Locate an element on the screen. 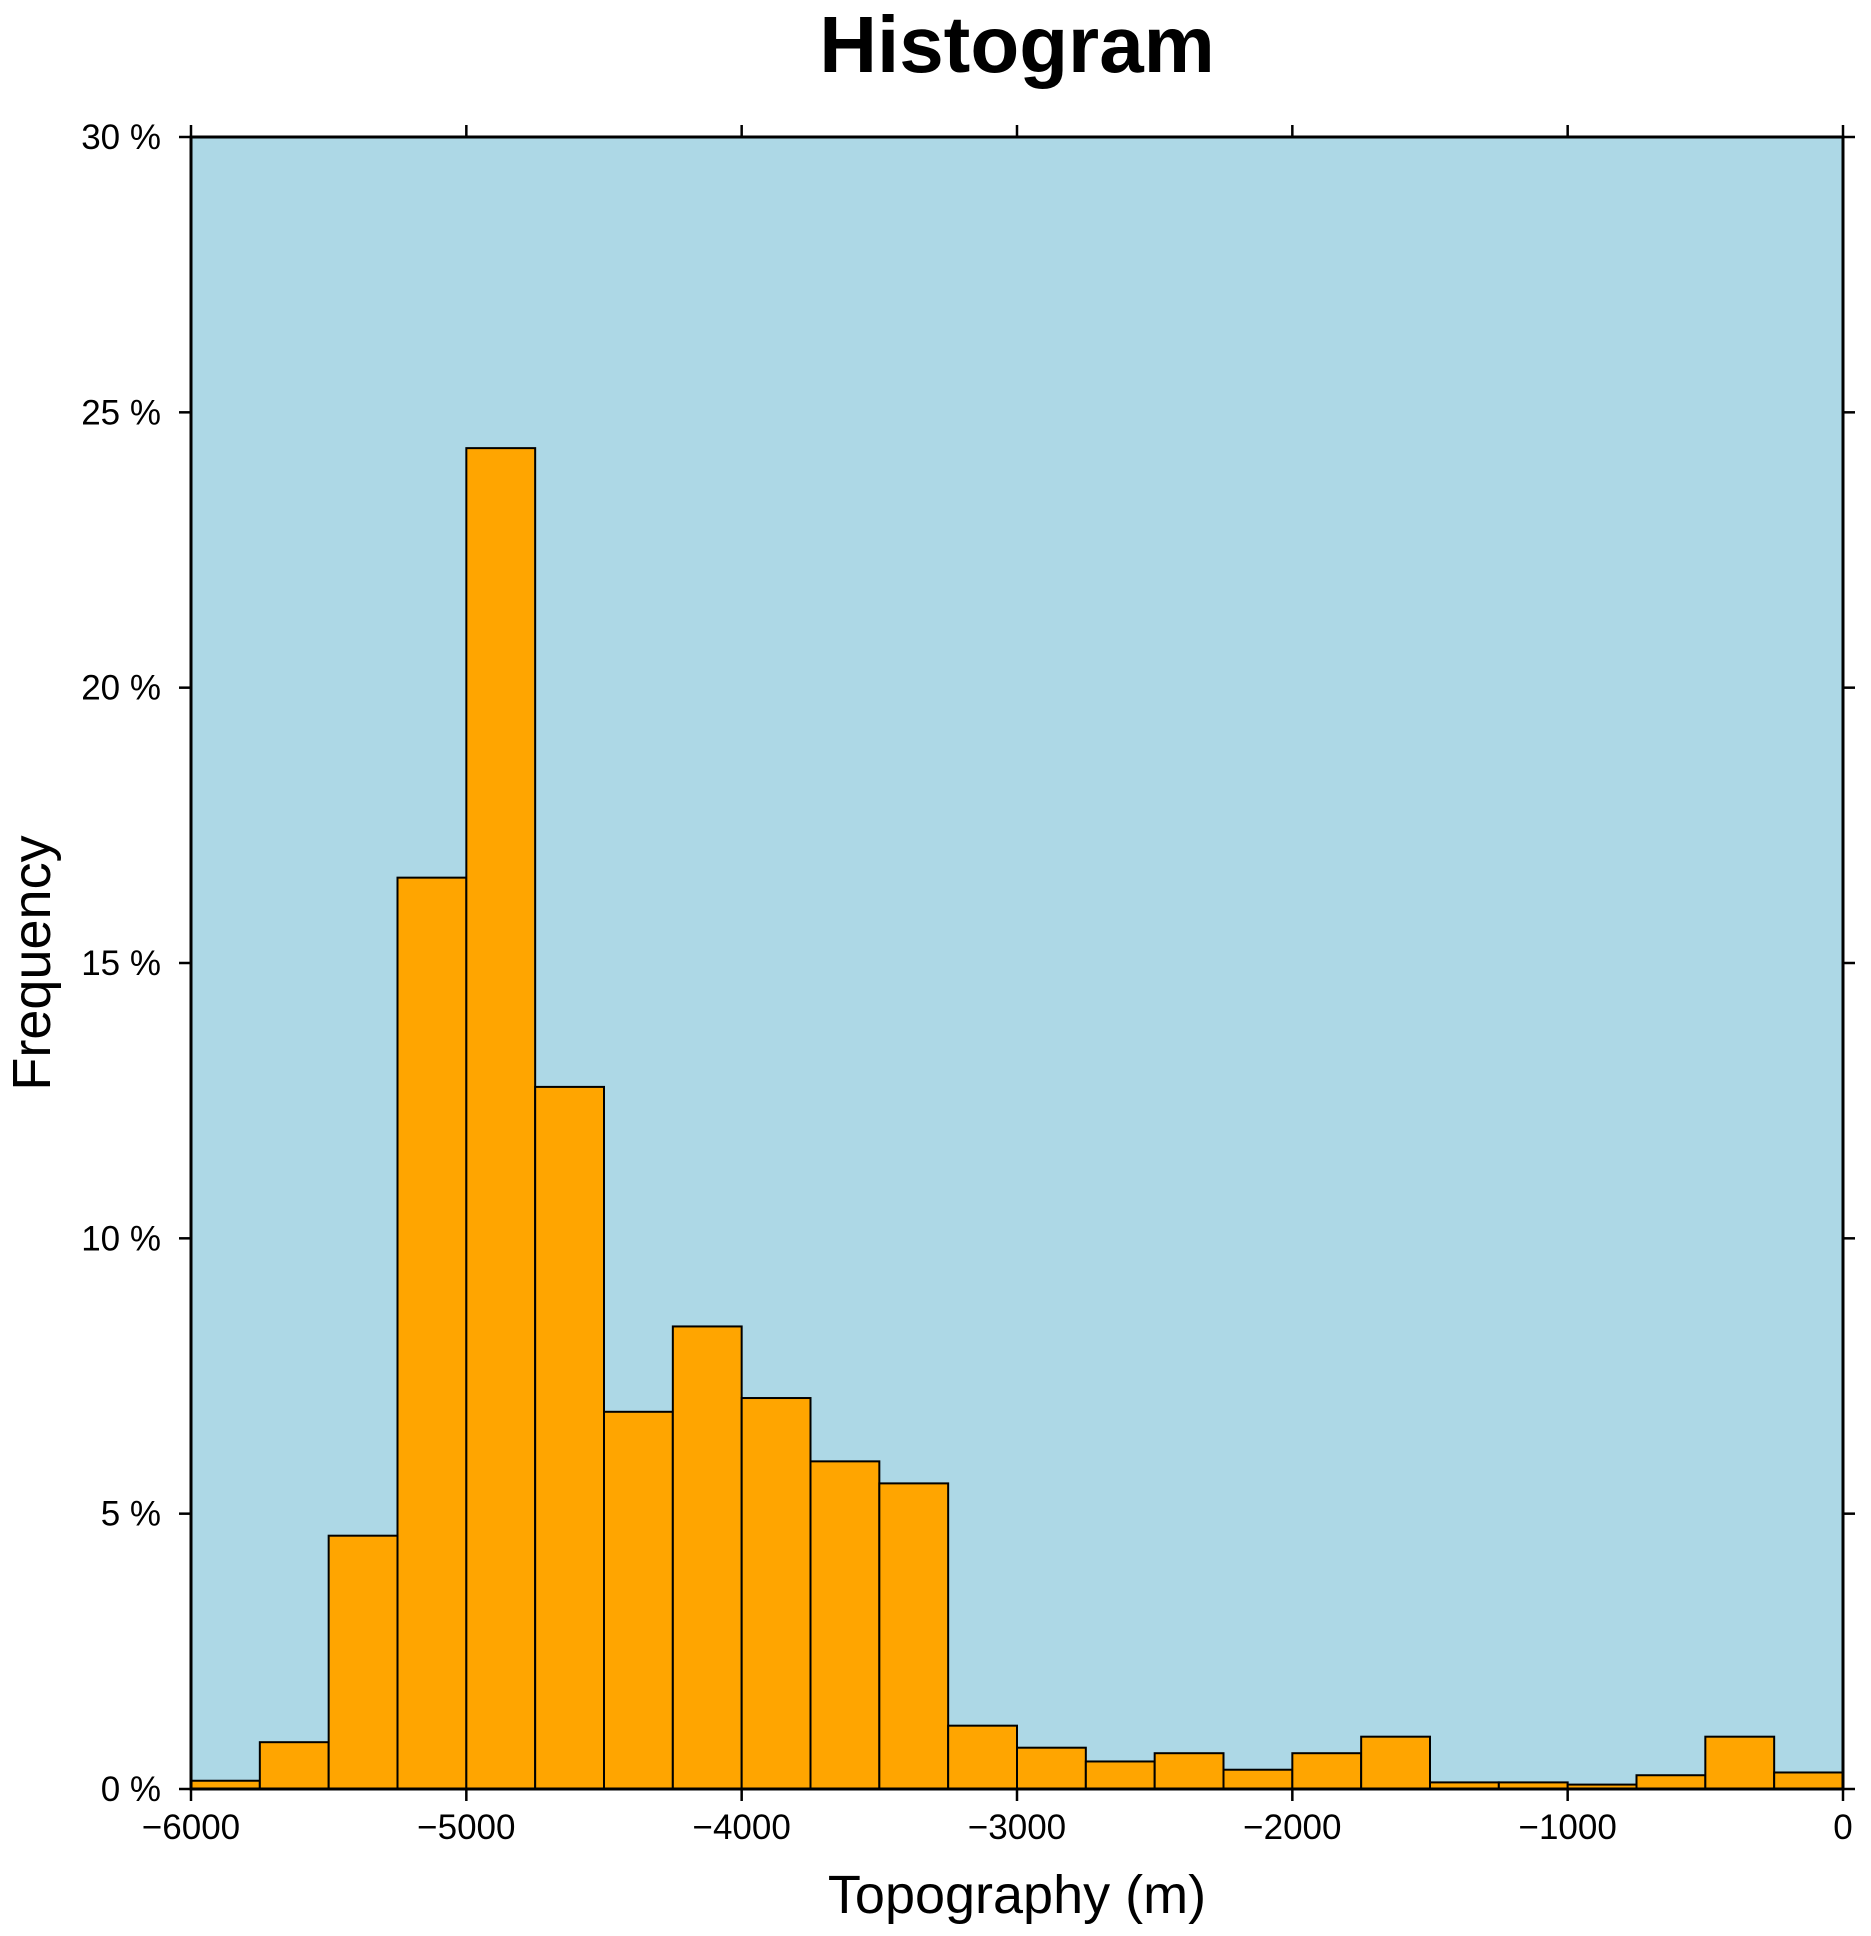 This screenshot has height=1936, width=1871. y-tick-label: 5 % is located at coordinates (131, 1514).